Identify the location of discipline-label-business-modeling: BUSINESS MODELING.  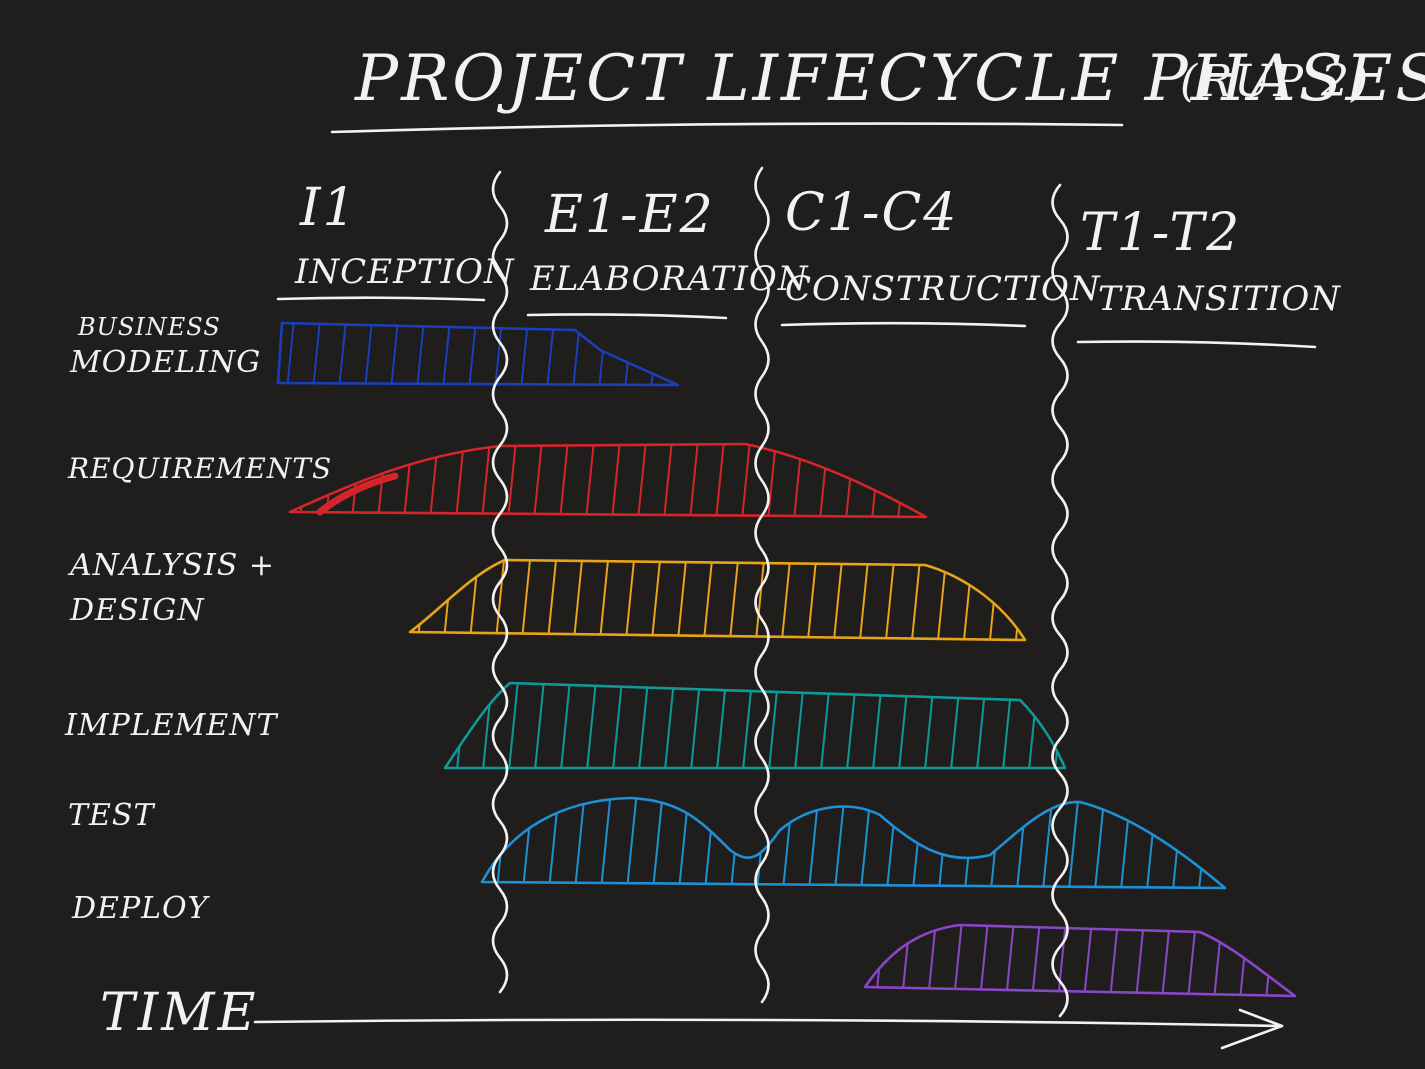
(165, 346).